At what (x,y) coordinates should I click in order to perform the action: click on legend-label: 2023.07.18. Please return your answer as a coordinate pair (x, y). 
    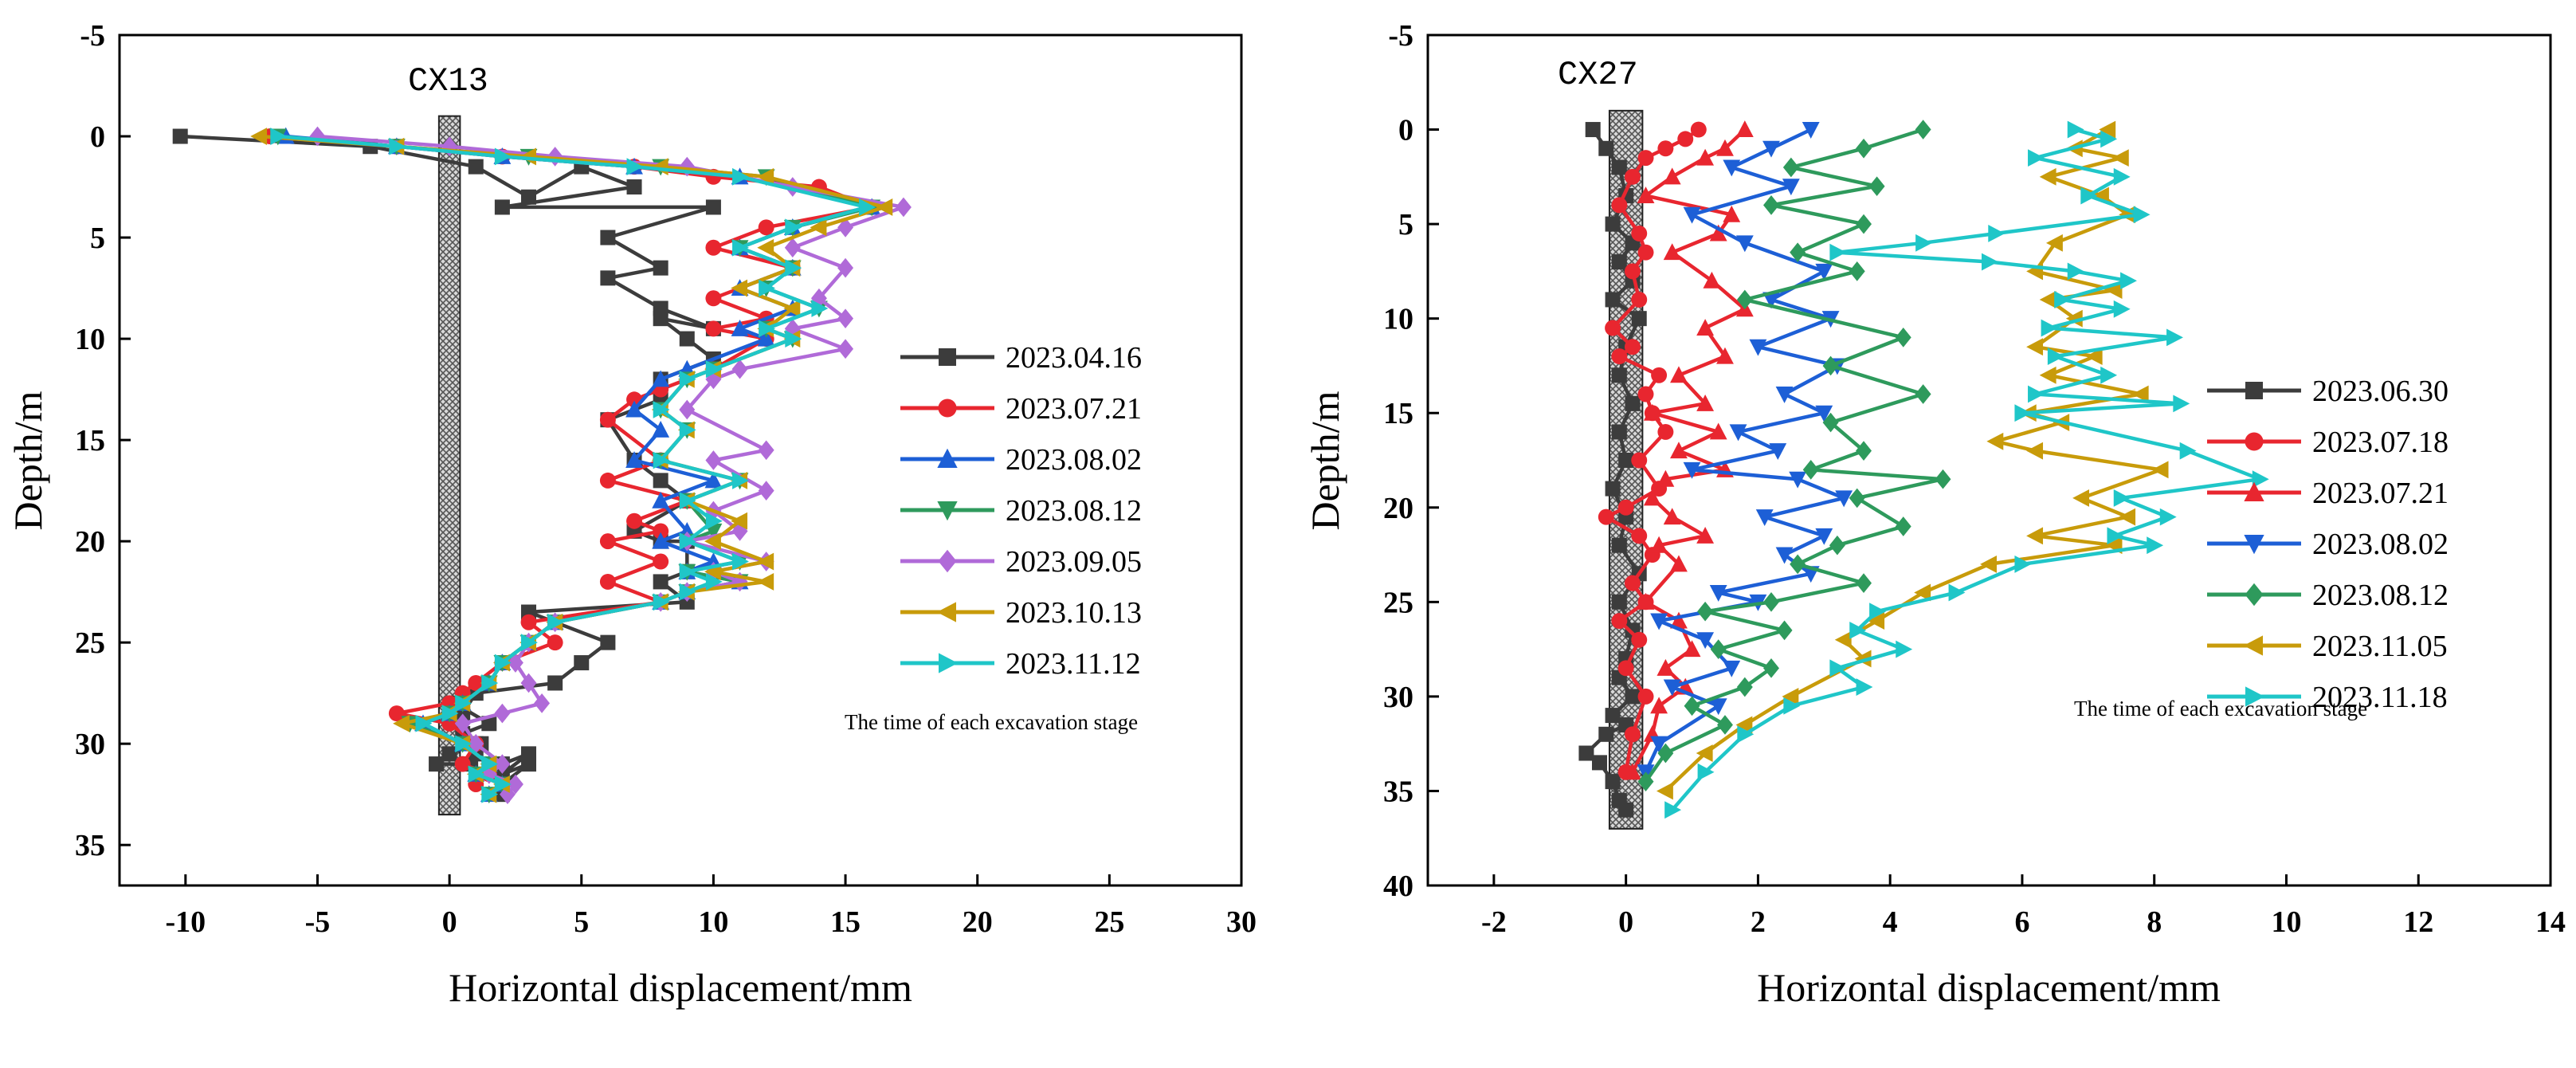
    Looking at the image, I should click on (2381, 442).